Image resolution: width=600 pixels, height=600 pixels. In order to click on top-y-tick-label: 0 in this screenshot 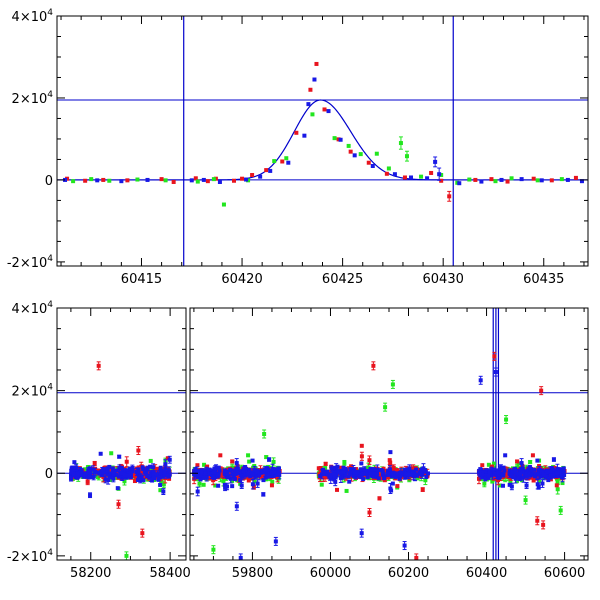, I will do `click(49, 181)`.